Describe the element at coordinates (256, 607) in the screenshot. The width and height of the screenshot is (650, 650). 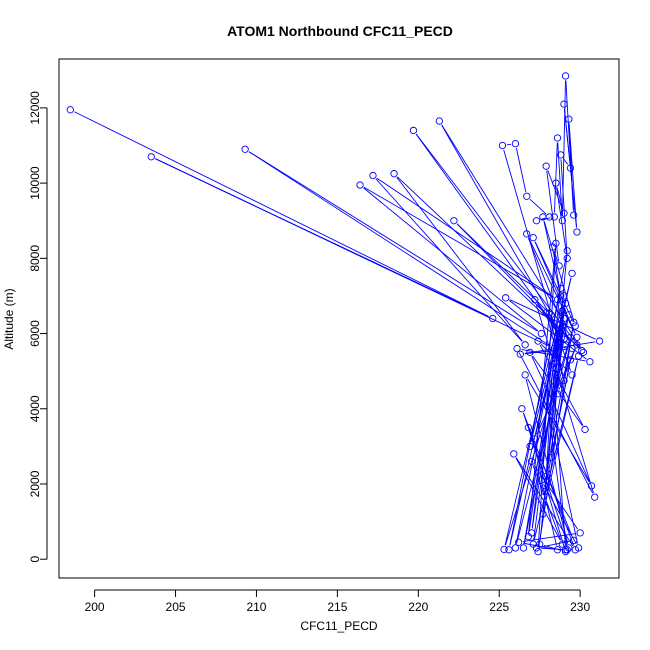
I see `x-tick-label: 210` at that location.